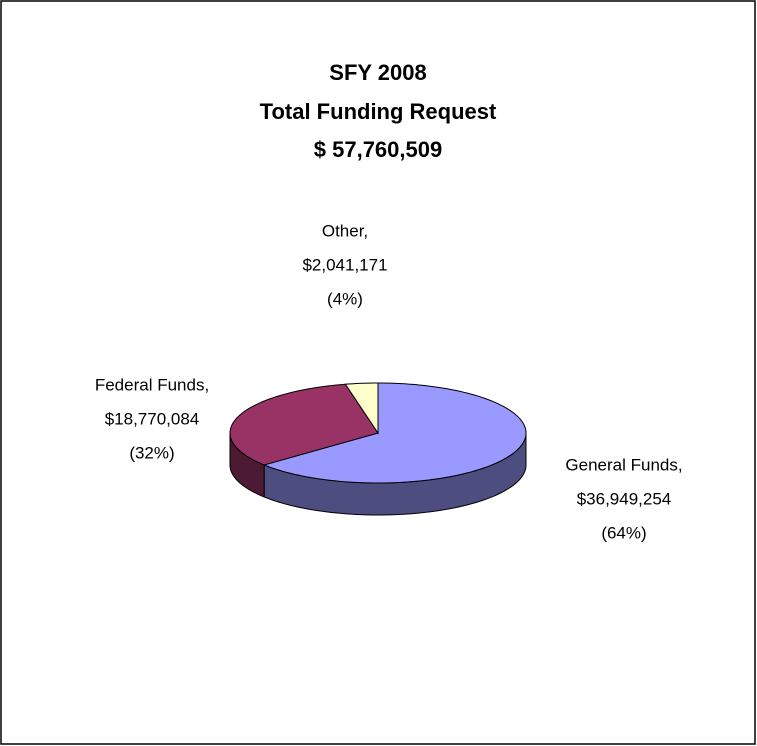 Image resolution: width=757 pixels, height=746 pixels. I want to click on chart-title: SFY 2008, so click(377, 72).